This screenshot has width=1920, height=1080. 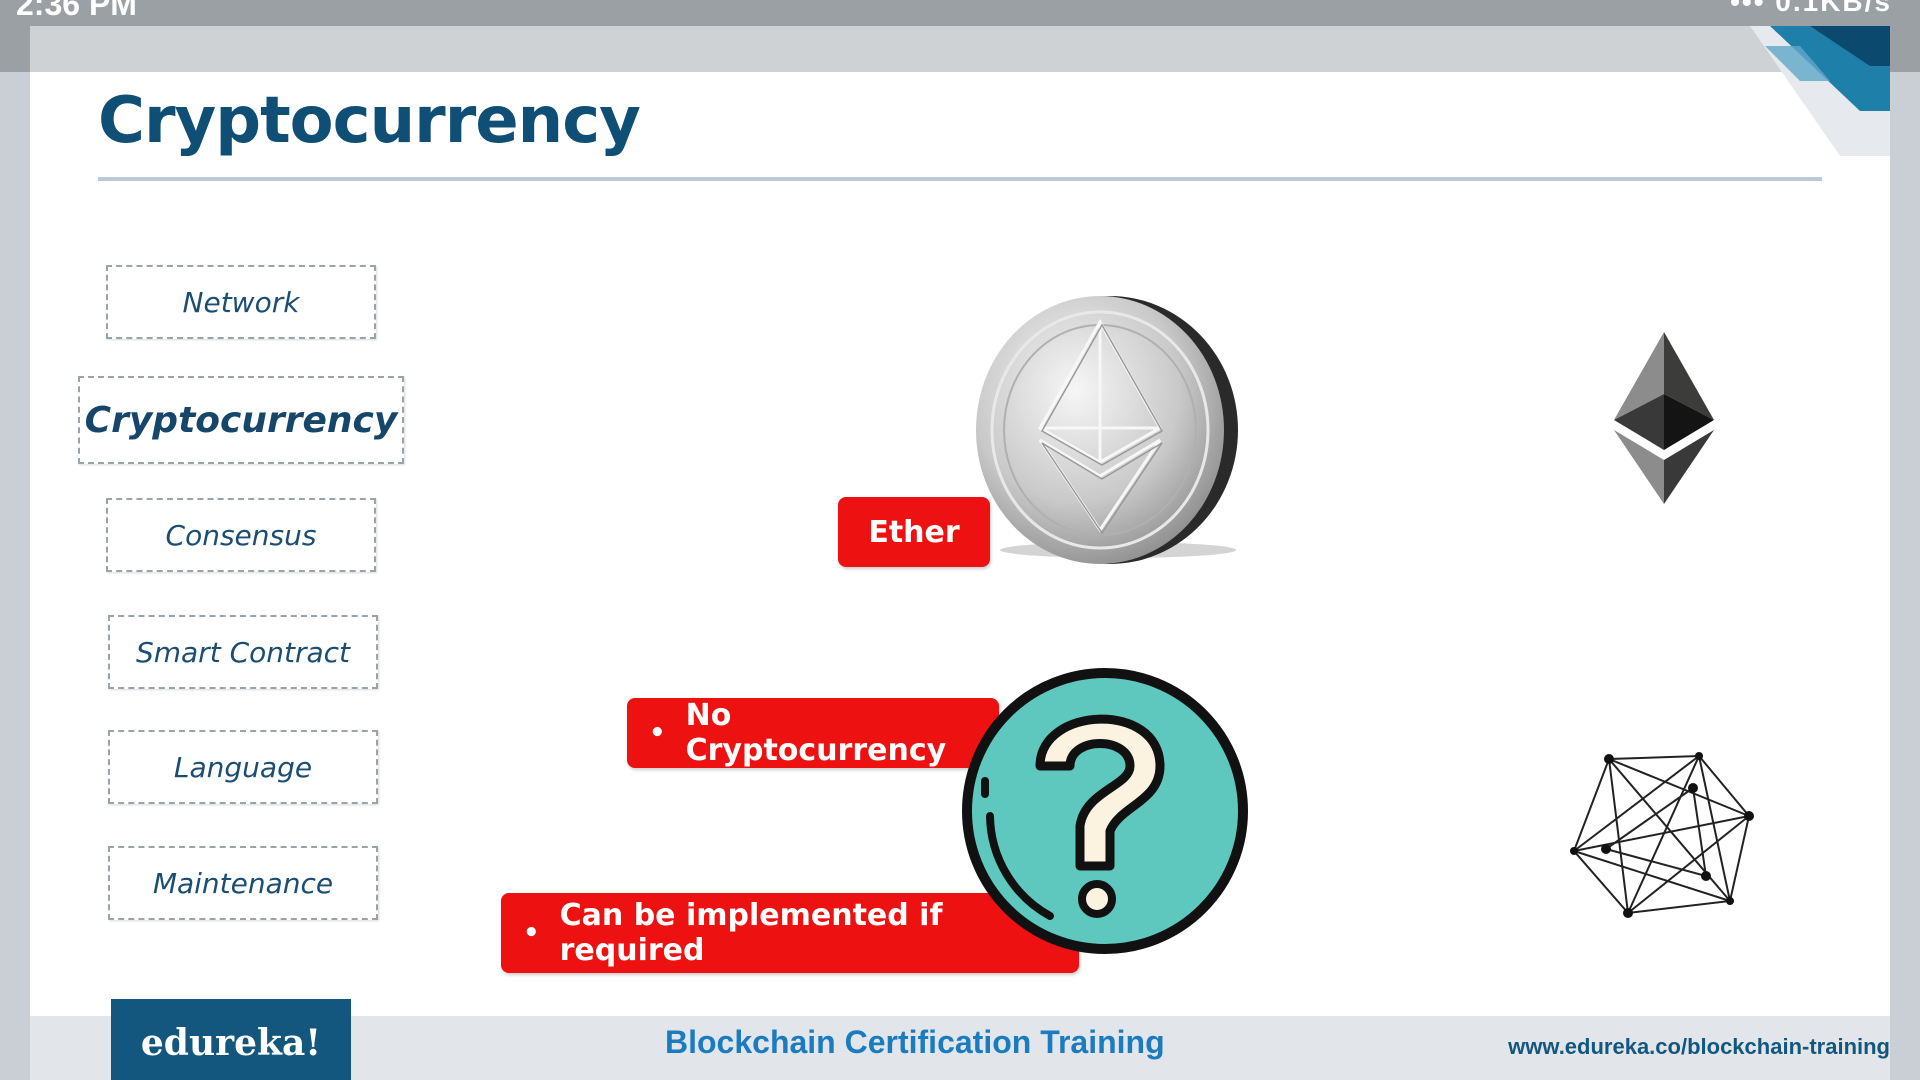 I want to click on corner-decoration-icon, so click(x=1820, y=91).